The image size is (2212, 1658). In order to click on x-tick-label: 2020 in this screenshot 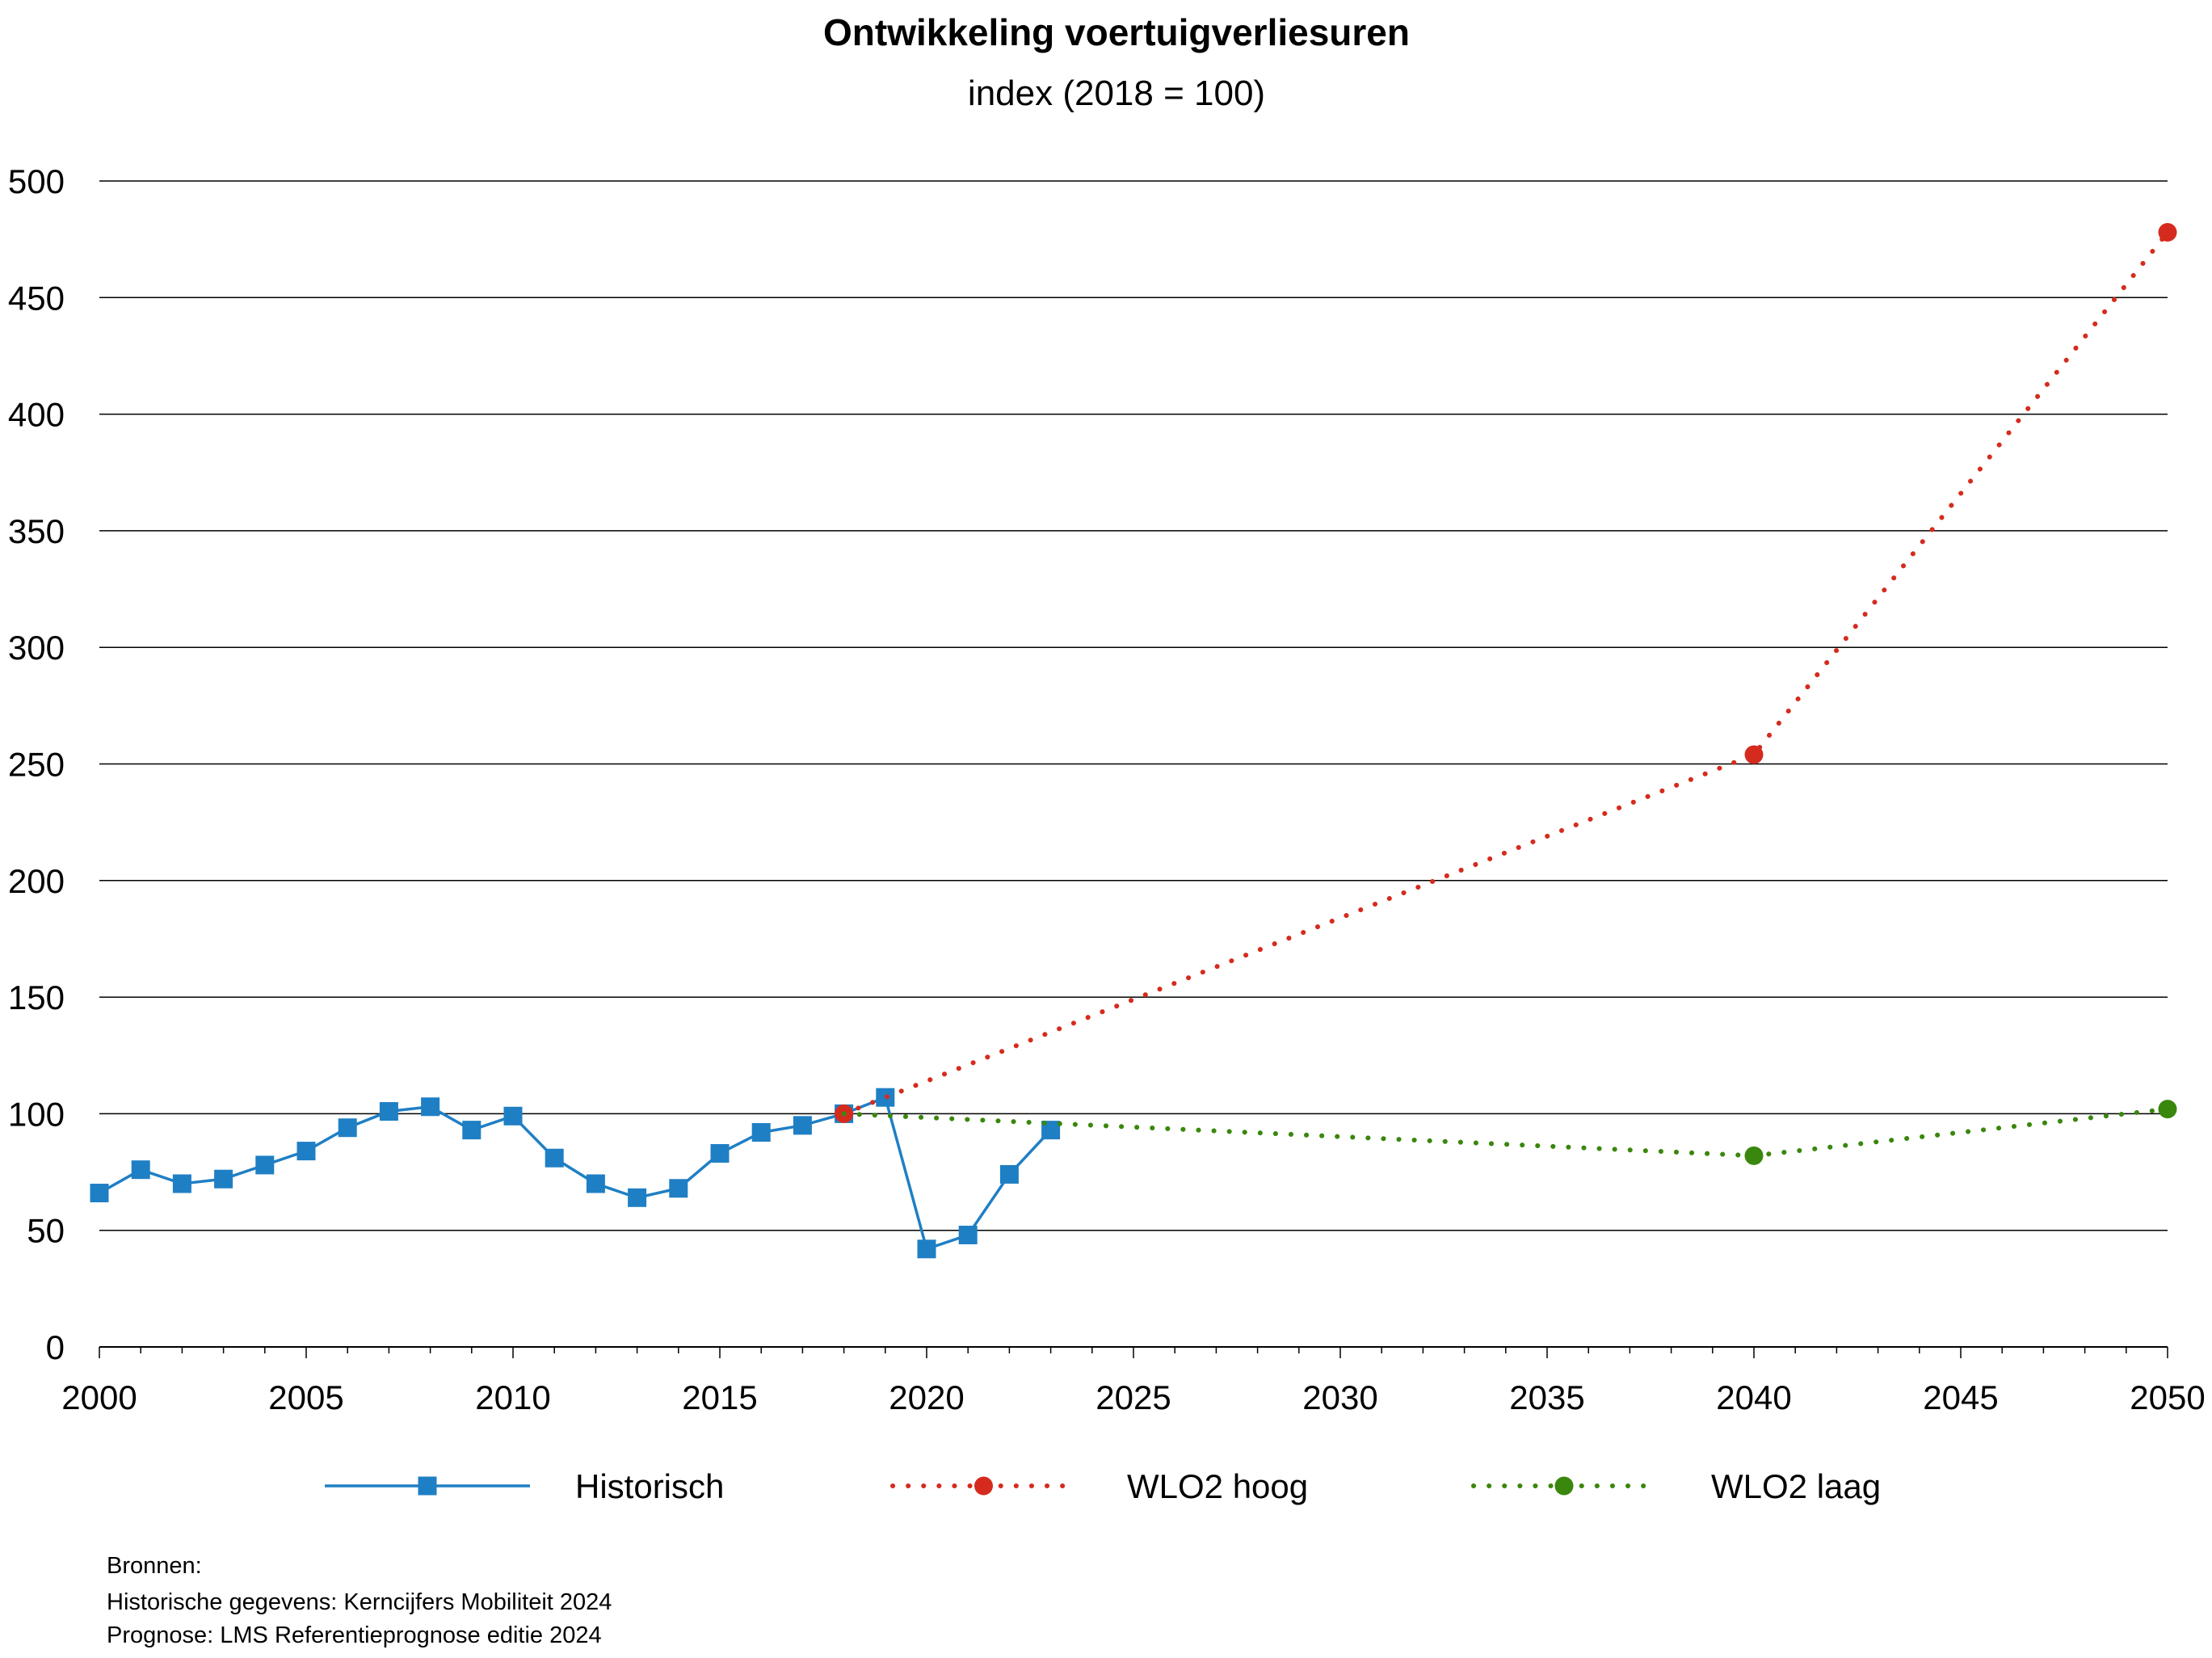, I will do `click(927, 1397)`.